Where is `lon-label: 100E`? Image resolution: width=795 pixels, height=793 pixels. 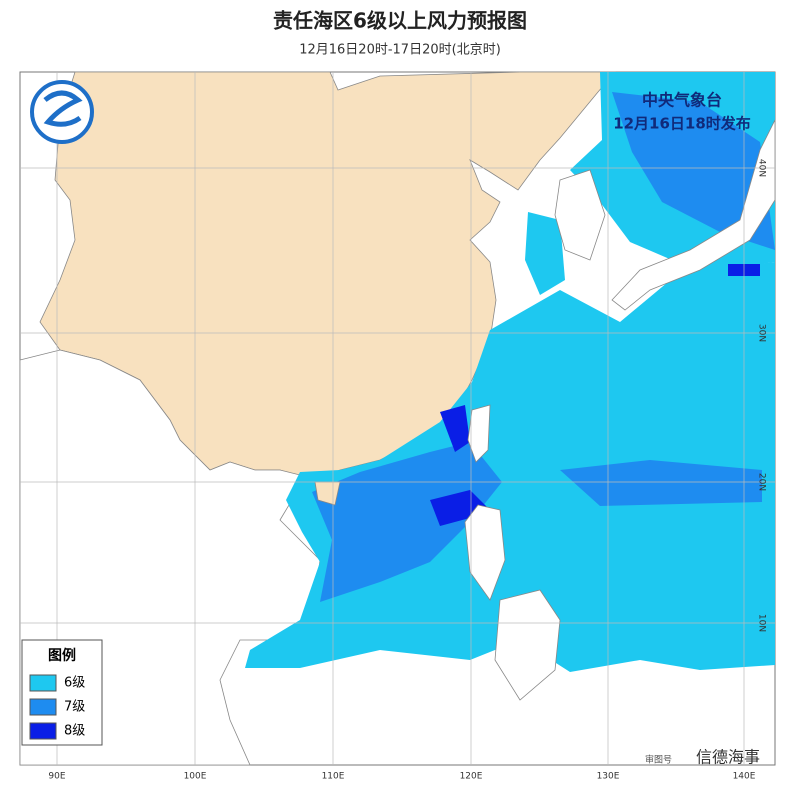 lon-label: 100E is located at coordinates (195, 777).